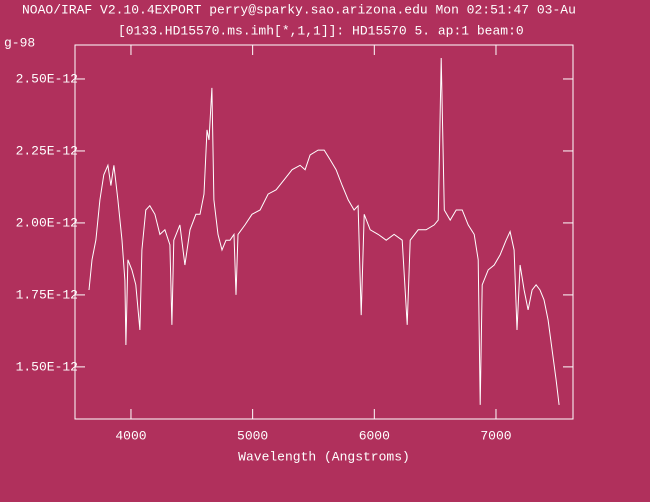 This screenshot has width=650, height=502. I want to click on y-tick-label: 1.50E-12, so click(47, 366).